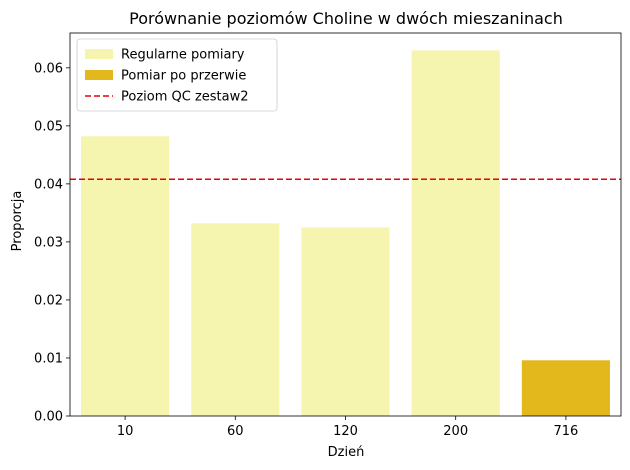  I want to click on x-tick-label: 716, so click(565, 431).